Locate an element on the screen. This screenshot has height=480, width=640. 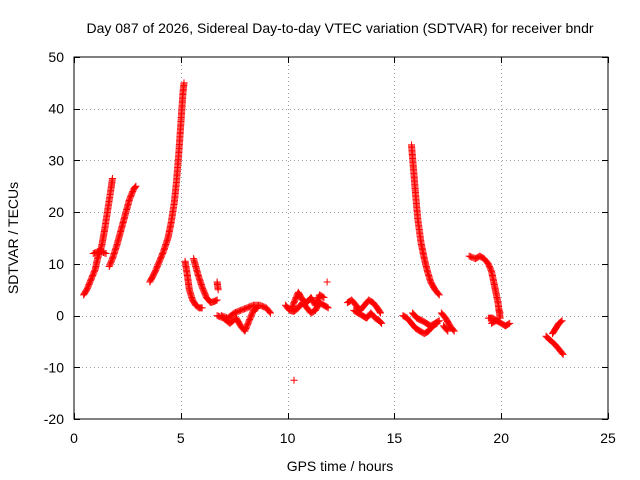
y-tick-label: 10 is located at coordinates (56, 264).